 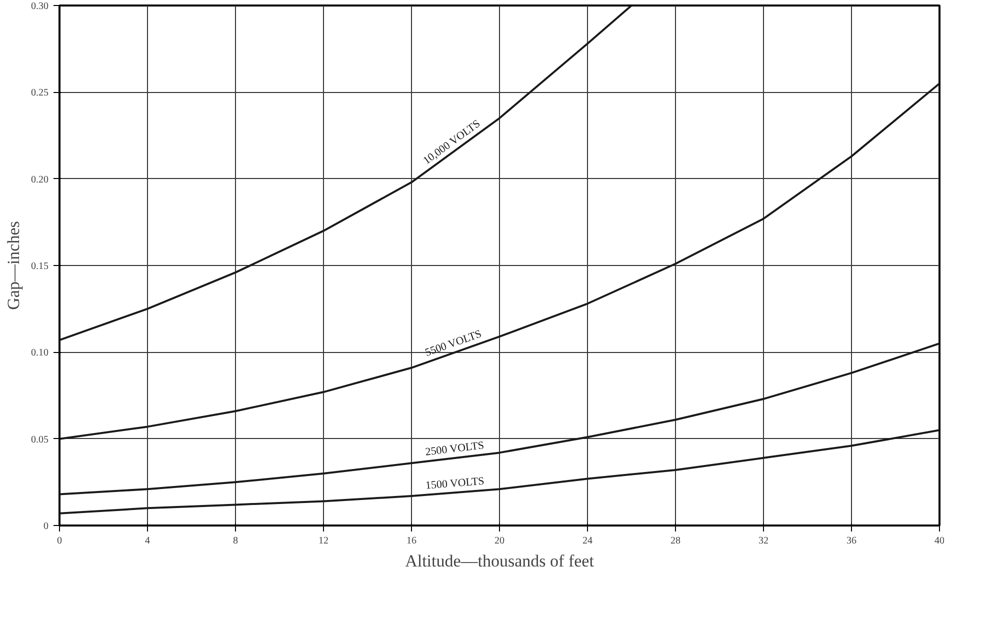 I want to click on x-tick-label: 12, so click(x=323, y=541).